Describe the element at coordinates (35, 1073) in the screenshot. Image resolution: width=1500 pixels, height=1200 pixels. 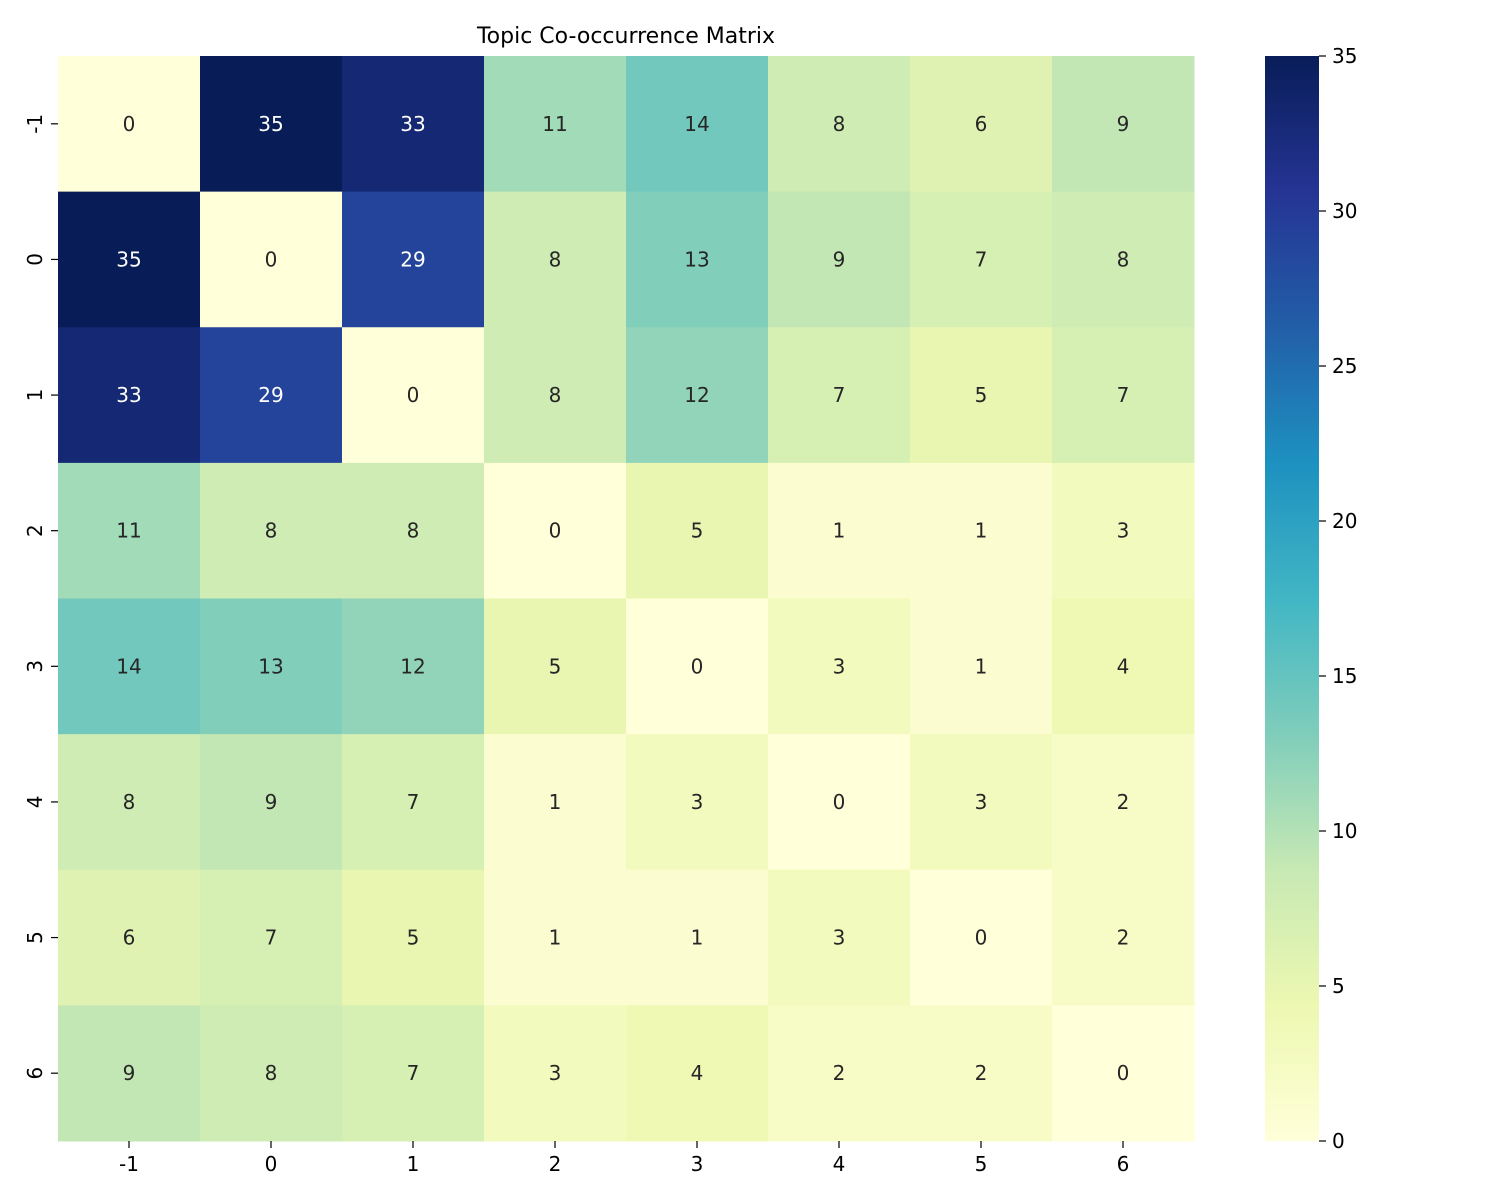
I see `y-tick-label: 6` at that location.